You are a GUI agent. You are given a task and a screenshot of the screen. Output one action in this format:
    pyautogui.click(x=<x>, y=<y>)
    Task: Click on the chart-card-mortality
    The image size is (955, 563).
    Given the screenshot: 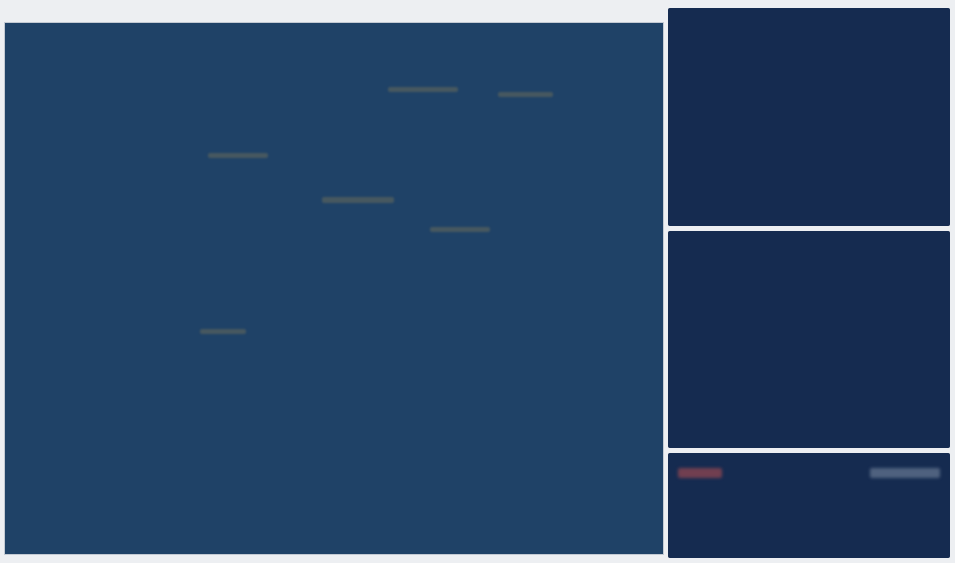 What is the action you would take?
    pyautogui.click(x=809, y=505)
    